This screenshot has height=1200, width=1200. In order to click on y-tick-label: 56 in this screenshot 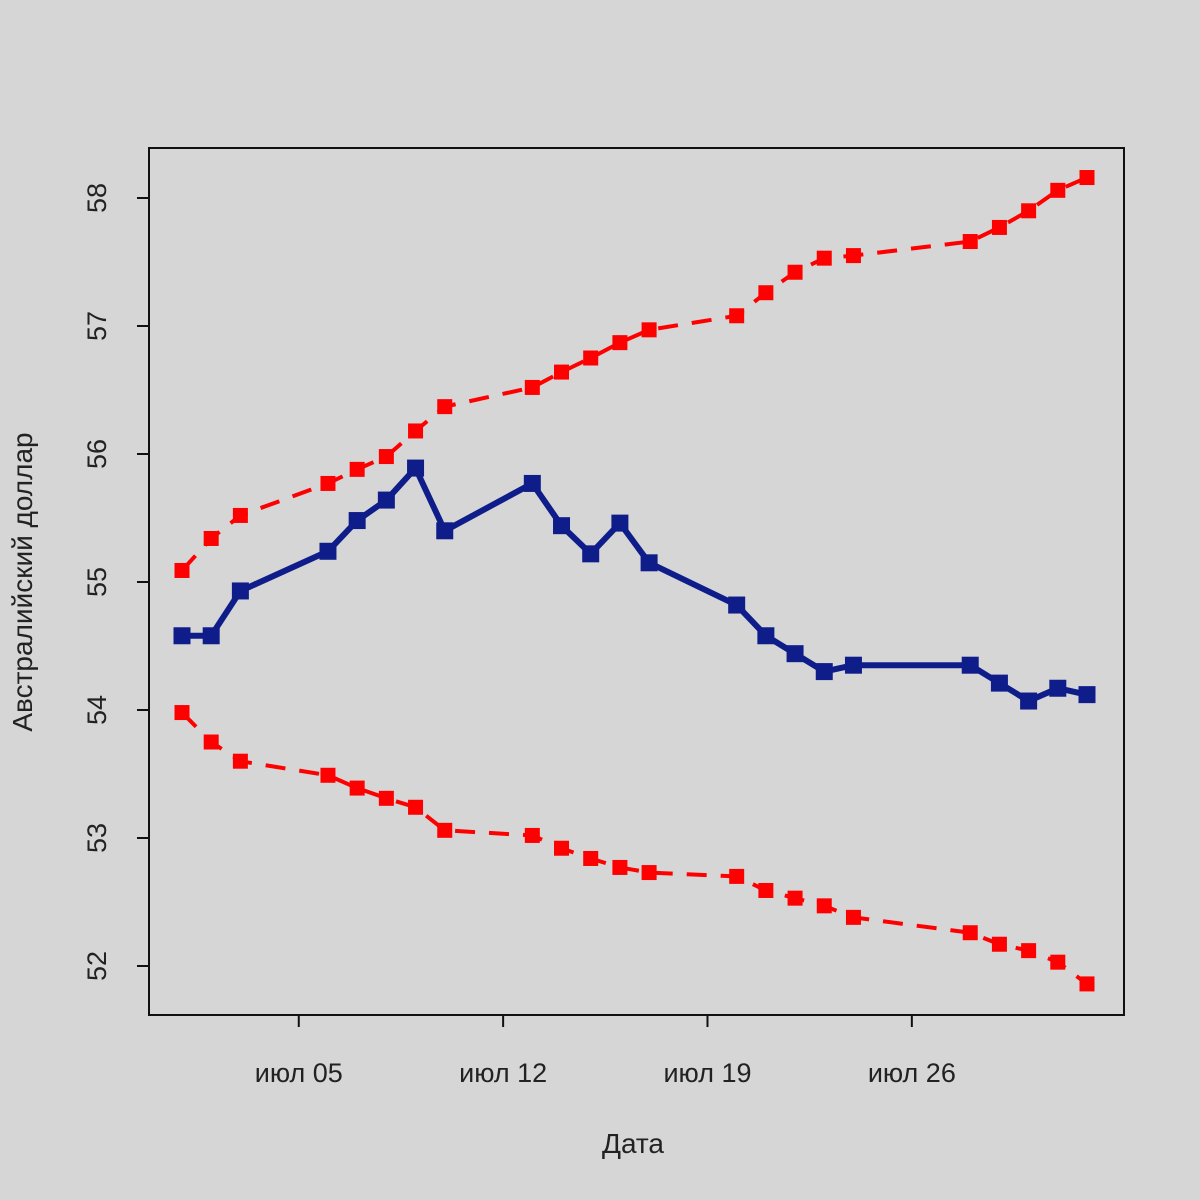, I will do `click(97, 454)`.